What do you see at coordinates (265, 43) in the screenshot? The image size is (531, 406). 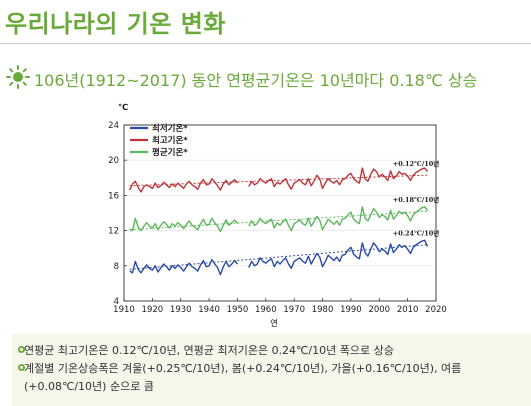 I see `title-divider` at bounding box center [265, 43].